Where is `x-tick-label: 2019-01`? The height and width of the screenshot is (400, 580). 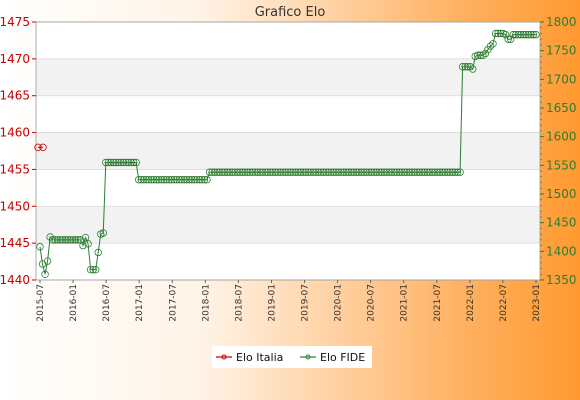
x-tick-label: 2019-01 is located at coordinates (272, 303).